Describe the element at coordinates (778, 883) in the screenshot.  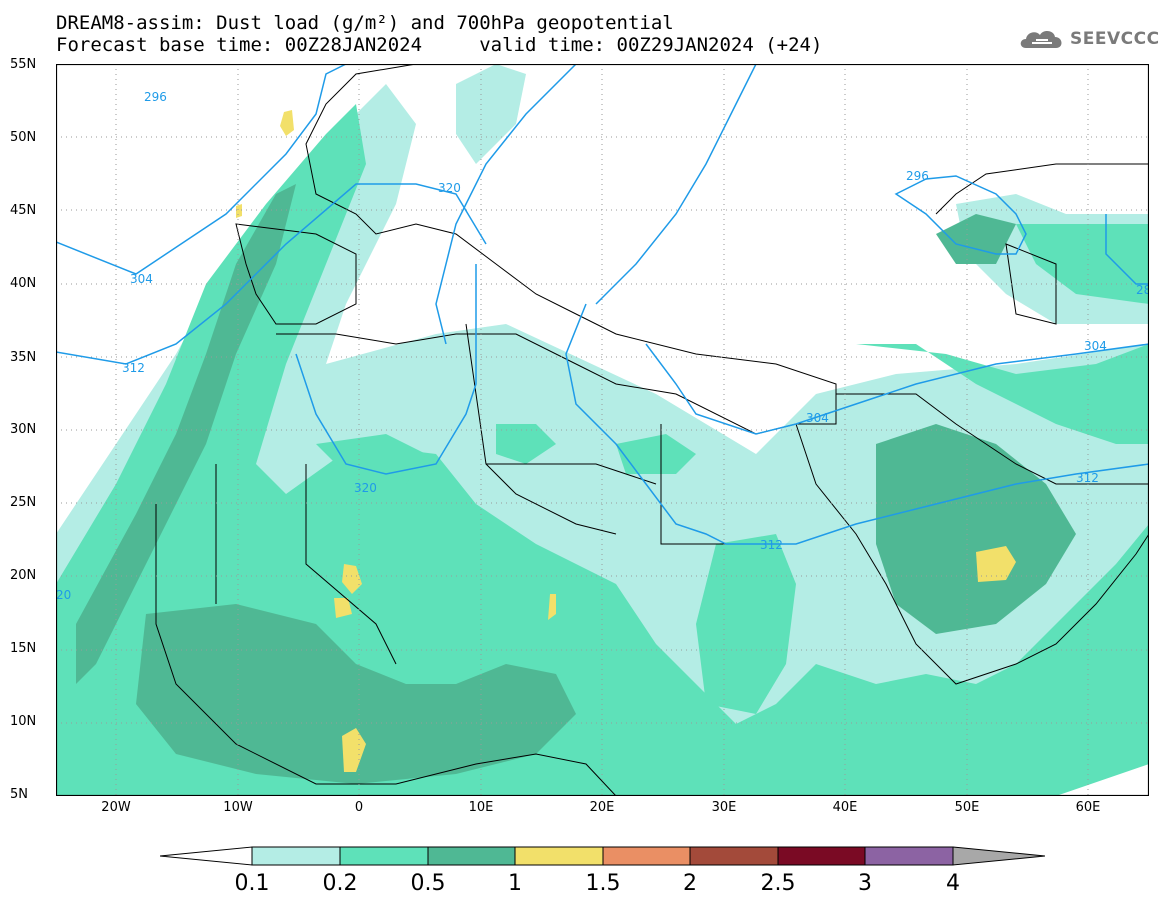
I see `colorbar-label: 2.5` at that location.